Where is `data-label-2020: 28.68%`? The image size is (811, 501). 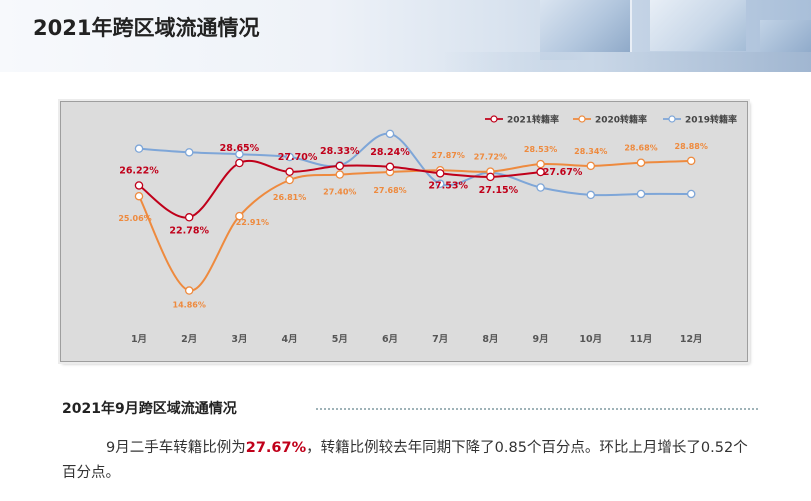 data-label-2020: 28.68% is located at coordinates (640, 148).